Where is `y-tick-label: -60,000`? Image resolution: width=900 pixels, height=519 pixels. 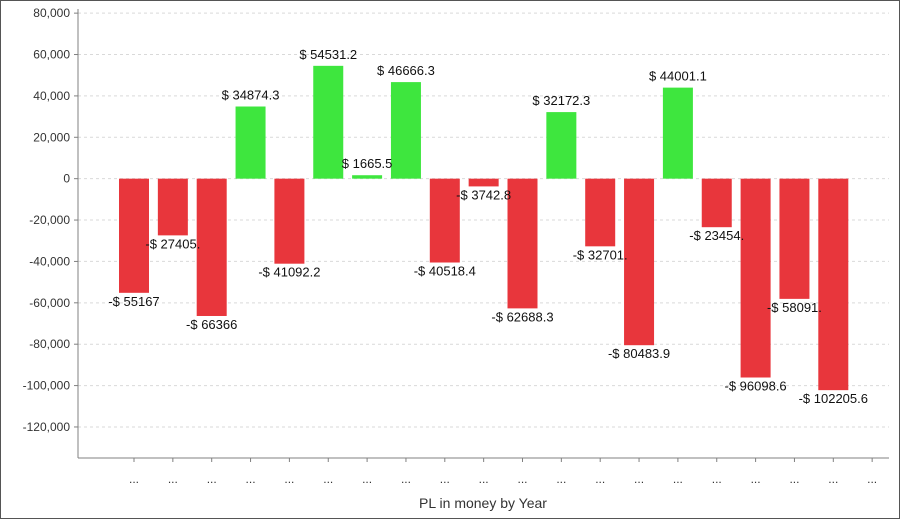 y-tick-label: -60,000 is located at coordinates (49, 303).